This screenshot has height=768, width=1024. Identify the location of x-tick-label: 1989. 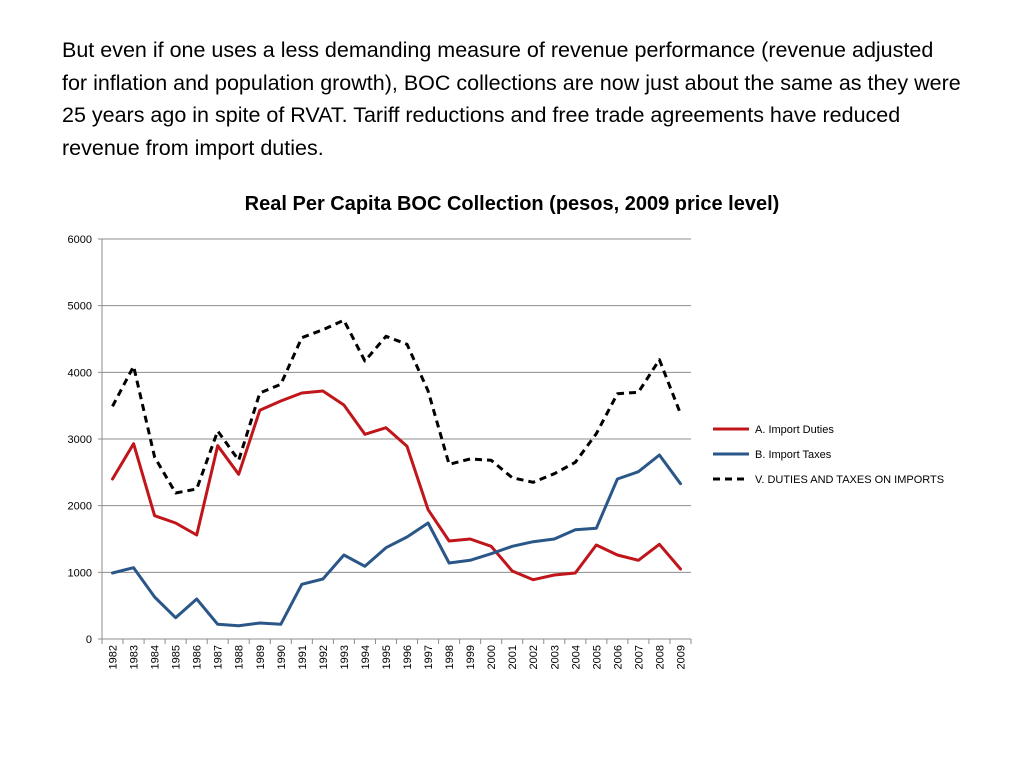
(261, 657).